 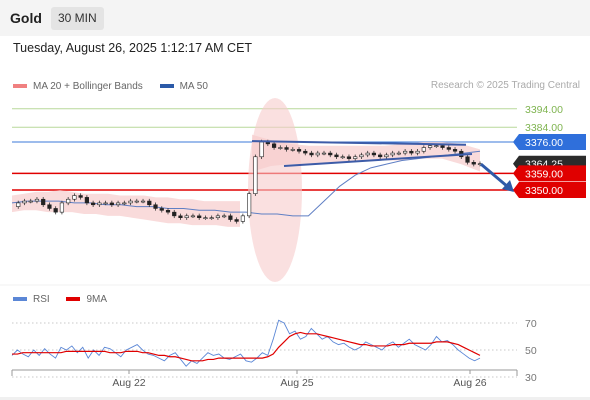 What do you see at coordinates (73, 299) in the screenshot?
I see `legend-swatch-9ma` at bounding box center [73, 299].